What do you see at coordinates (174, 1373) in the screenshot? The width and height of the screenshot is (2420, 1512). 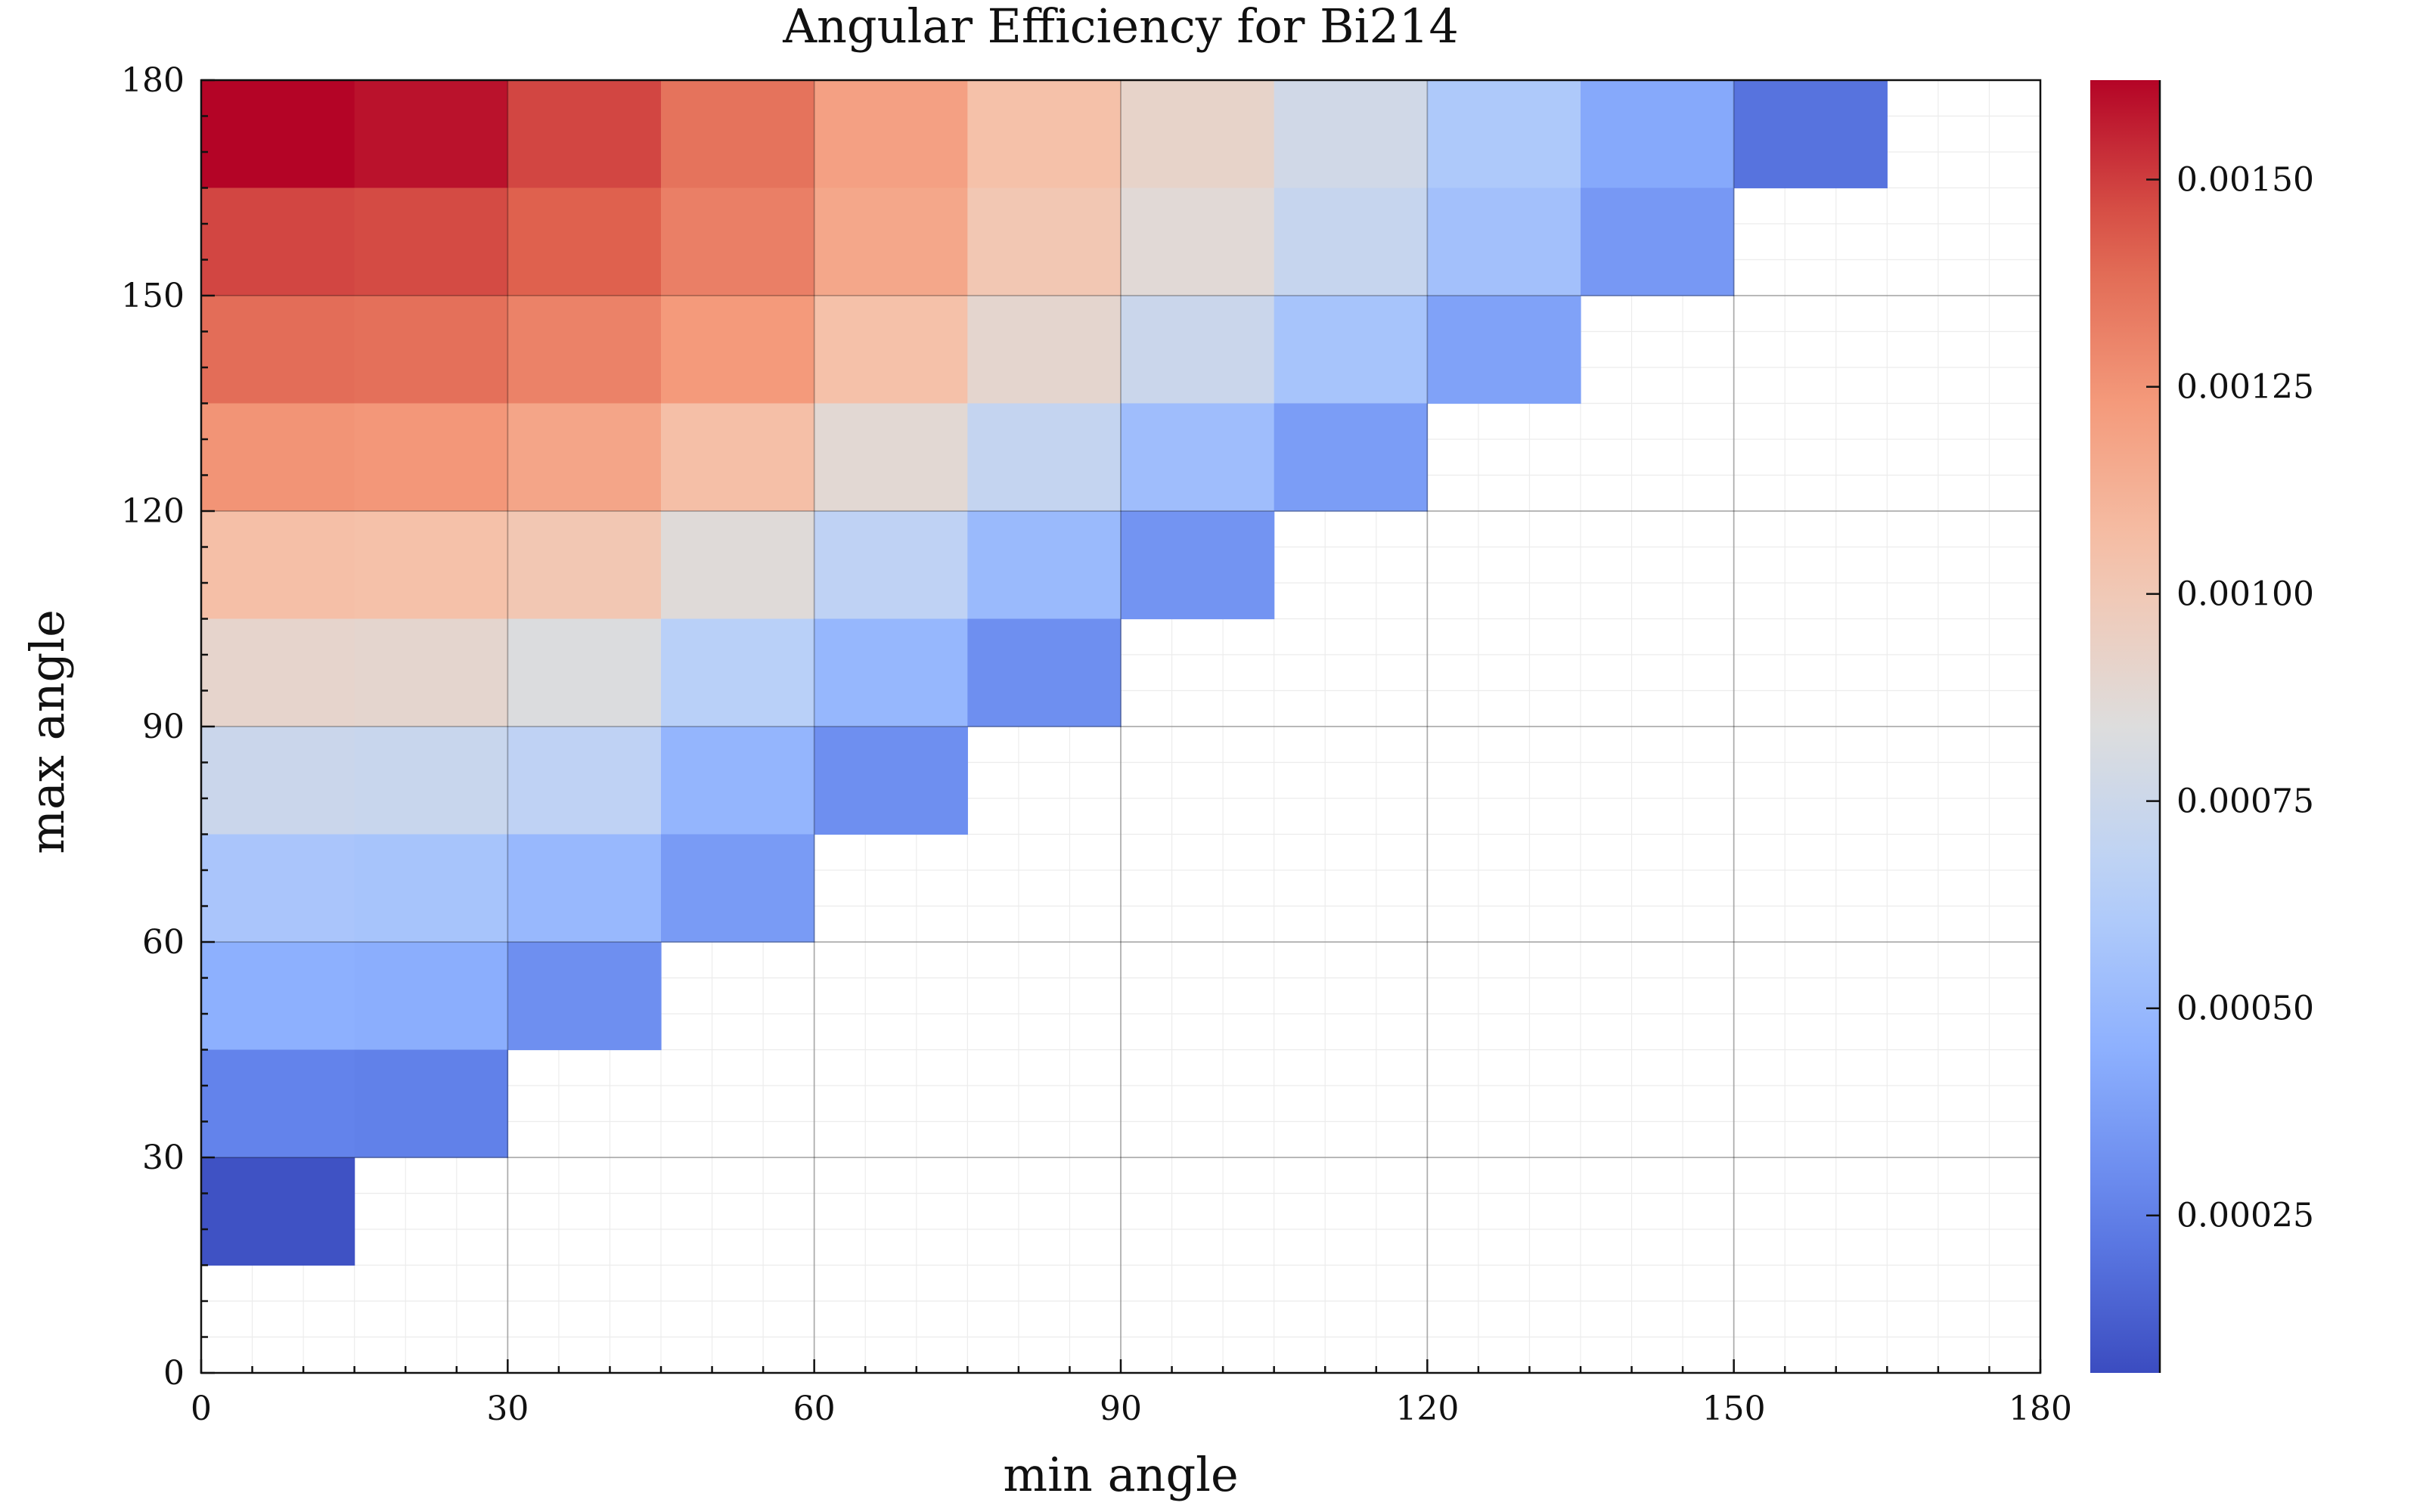 I see `y-tick-label: 0` at bounding box center [174, 1373].